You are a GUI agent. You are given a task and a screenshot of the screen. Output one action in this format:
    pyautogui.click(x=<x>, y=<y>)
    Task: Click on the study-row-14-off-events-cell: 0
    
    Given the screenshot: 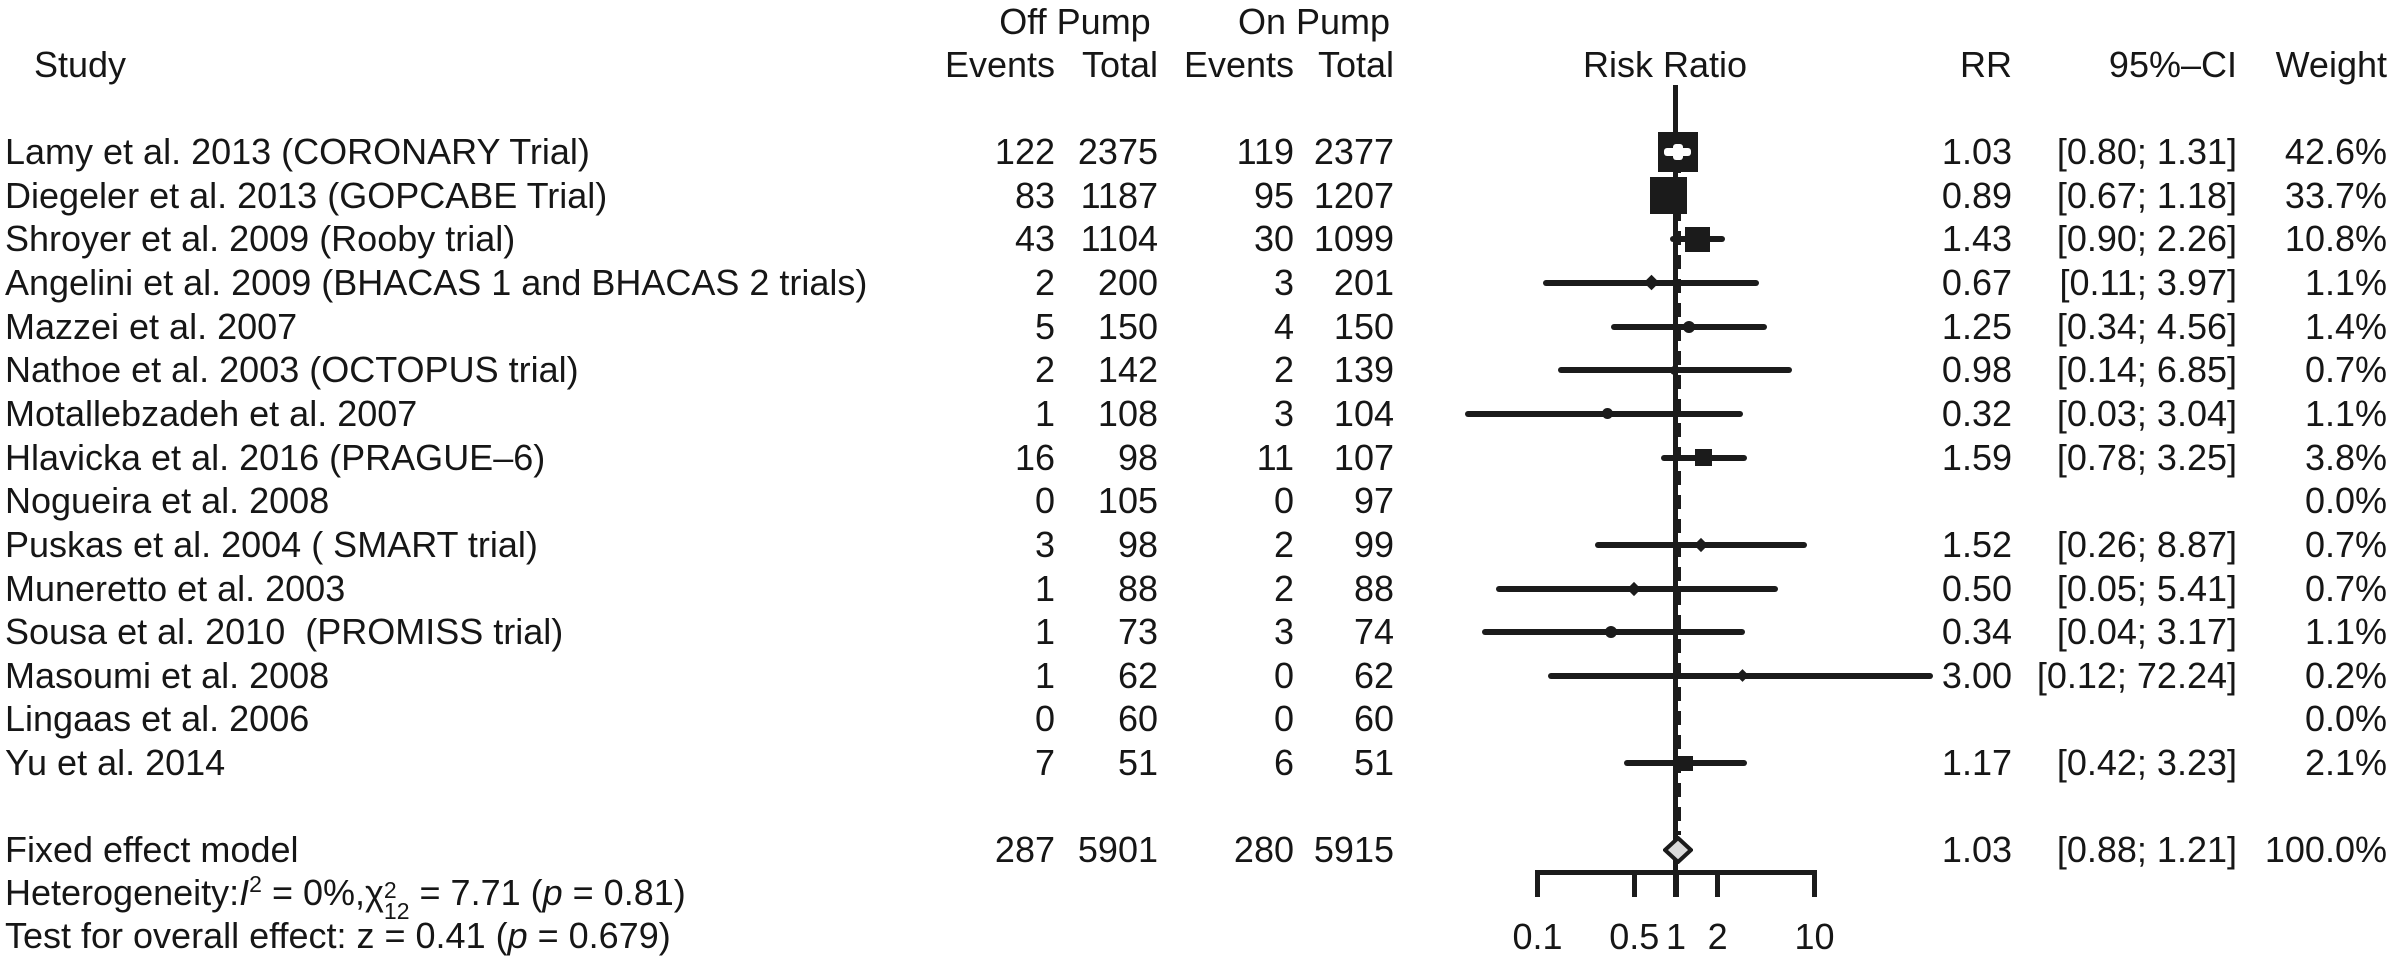 What is the action you would take?
    pyautogui.click(x=1044, y=719)
    